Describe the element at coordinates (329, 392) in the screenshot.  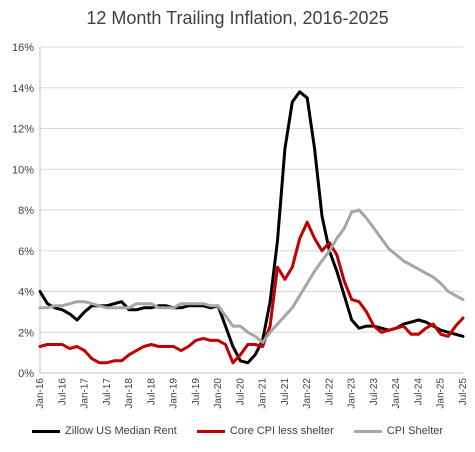
I see `x-tick-label: Jul-22` at that location.